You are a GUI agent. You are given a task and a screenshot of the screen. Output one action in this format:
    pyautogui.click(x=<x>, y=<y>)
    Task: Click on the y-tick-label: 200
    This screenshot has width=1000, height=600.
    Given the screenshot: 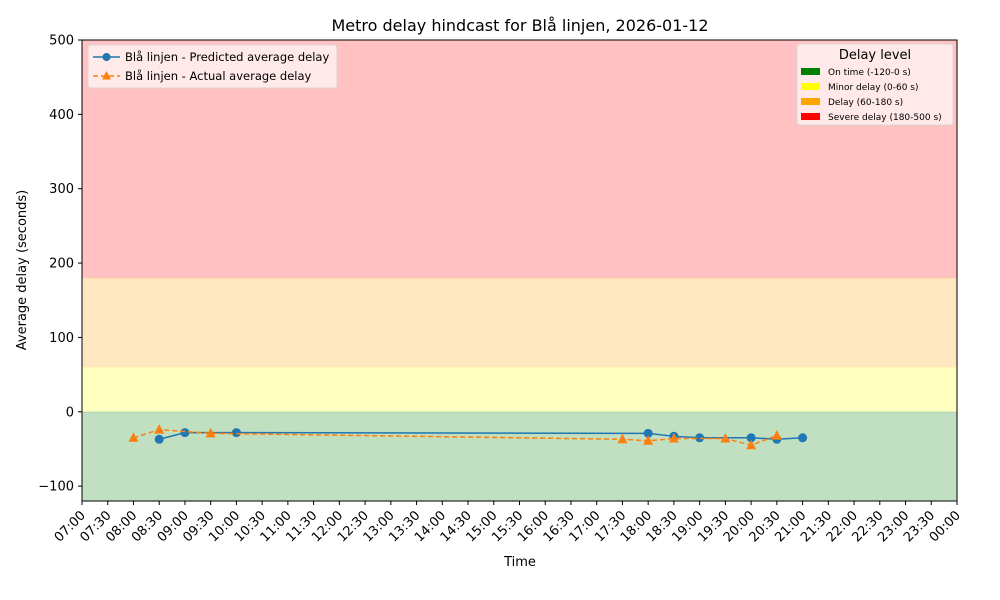 What is the action you would take?
    pyautogui.click(x=61, y=264)
    